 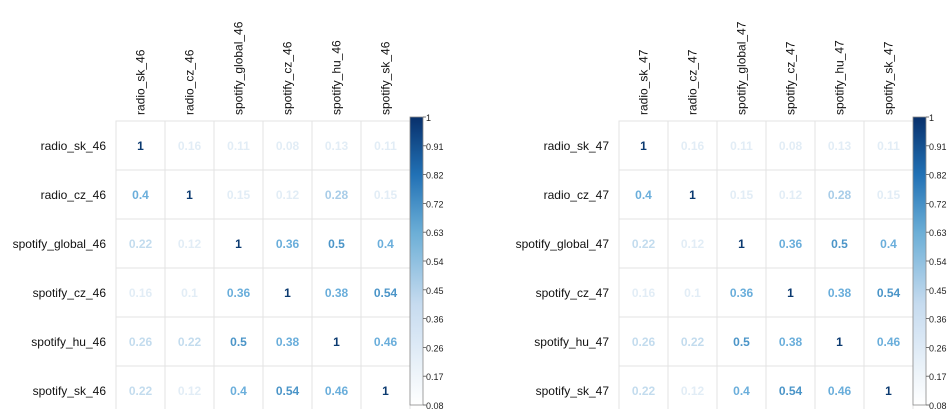 What do you see at coordinates (337, 146) in the screenshot?
I see `cell-value-label: 0.13` at bounding box center [337, 146].